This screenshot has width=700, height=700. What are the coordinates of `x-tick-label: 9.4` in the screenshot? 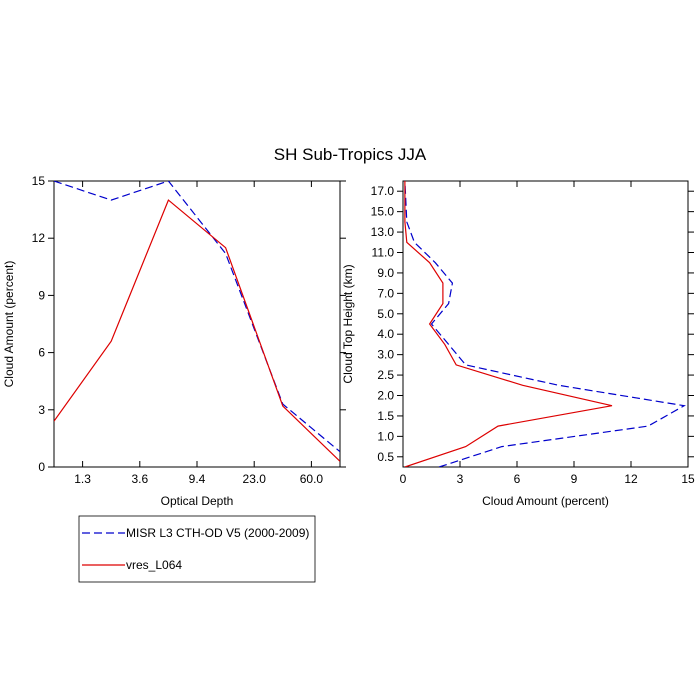 It's located at (197, 479).